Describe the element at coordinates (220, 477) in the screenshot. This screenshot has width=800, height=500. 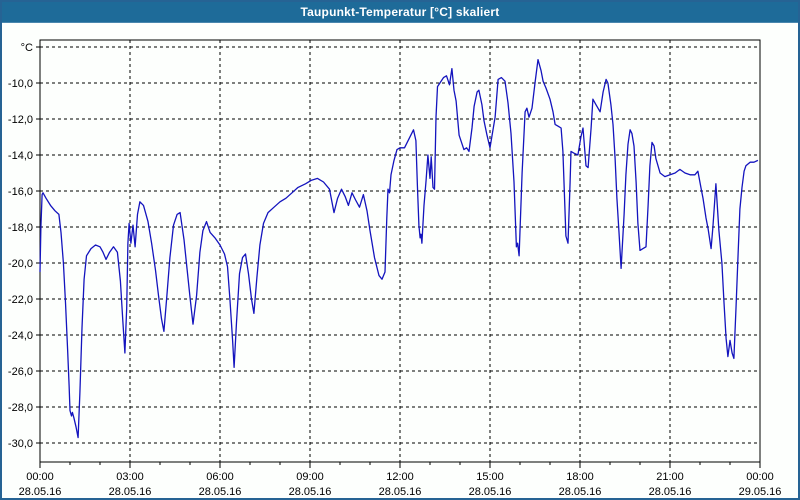
I see `x-tick-time: 06:00` at that location.